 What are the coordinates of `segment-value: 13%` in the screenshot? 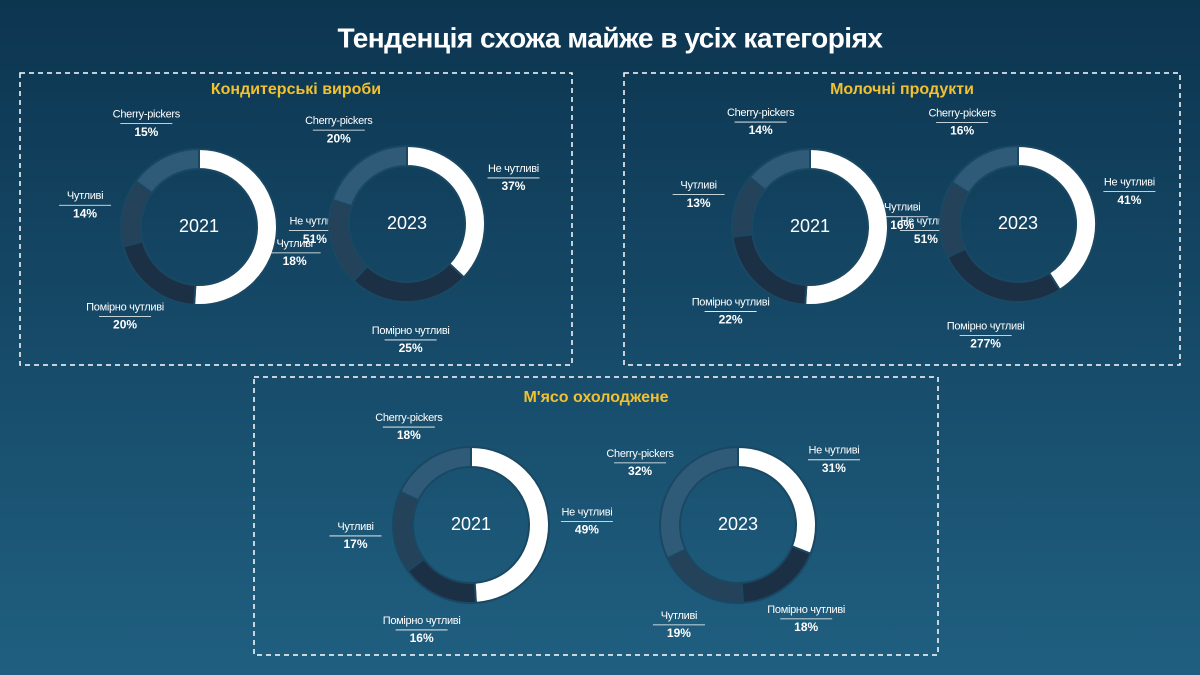 It's located at (699, 203).